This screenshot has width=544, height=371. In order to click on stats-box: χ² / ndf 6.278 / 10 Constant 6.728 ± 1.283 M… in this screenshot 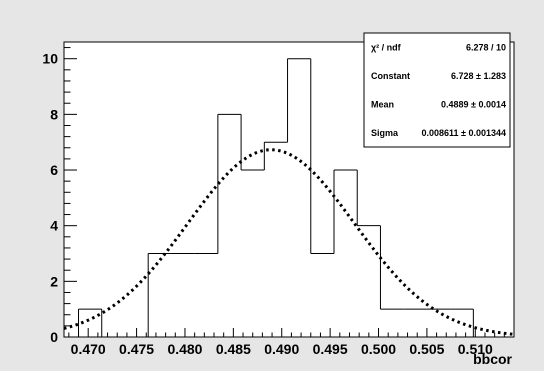, I will do `click(437, 90)`.